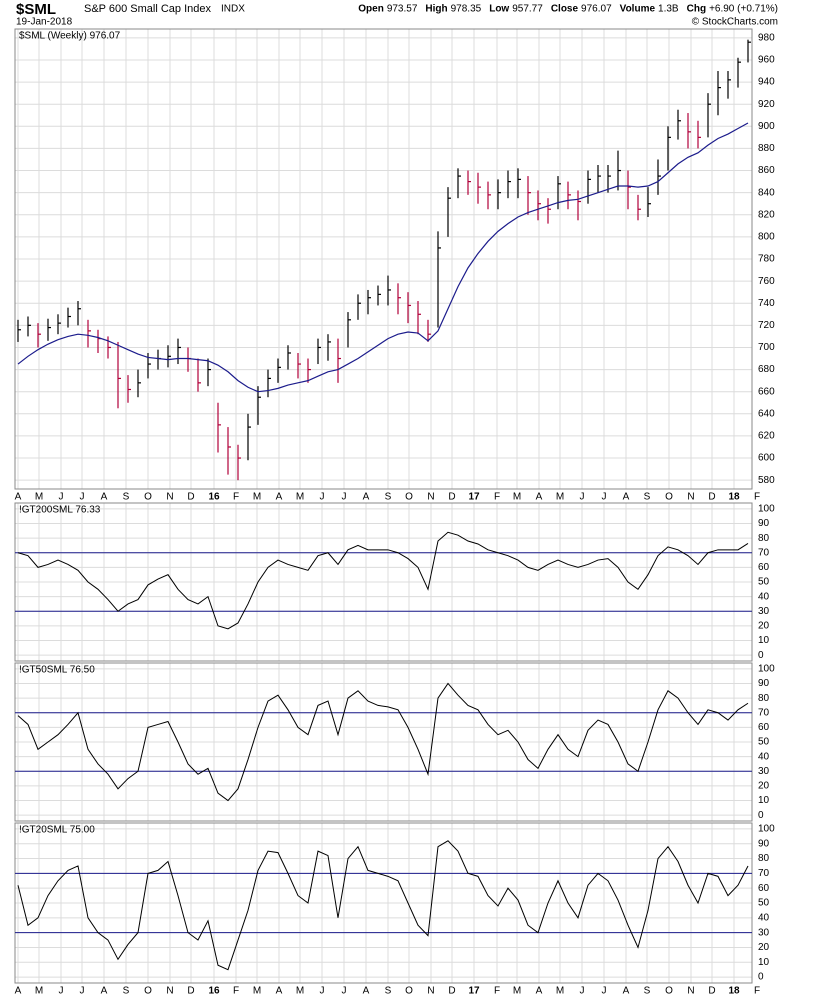 This screenshot has width=820, height=1000. I want to click on quote-label: Low, so click(499, 9).